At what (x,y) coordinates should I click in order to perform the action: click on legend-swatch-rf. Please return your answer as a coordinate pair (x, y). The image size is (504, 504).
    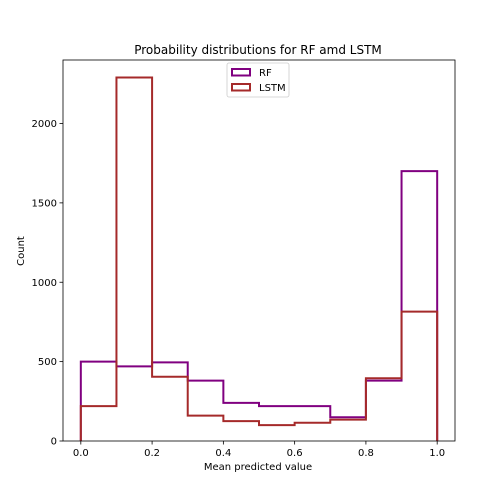
    Looking at the image, I should click on (241, 72).